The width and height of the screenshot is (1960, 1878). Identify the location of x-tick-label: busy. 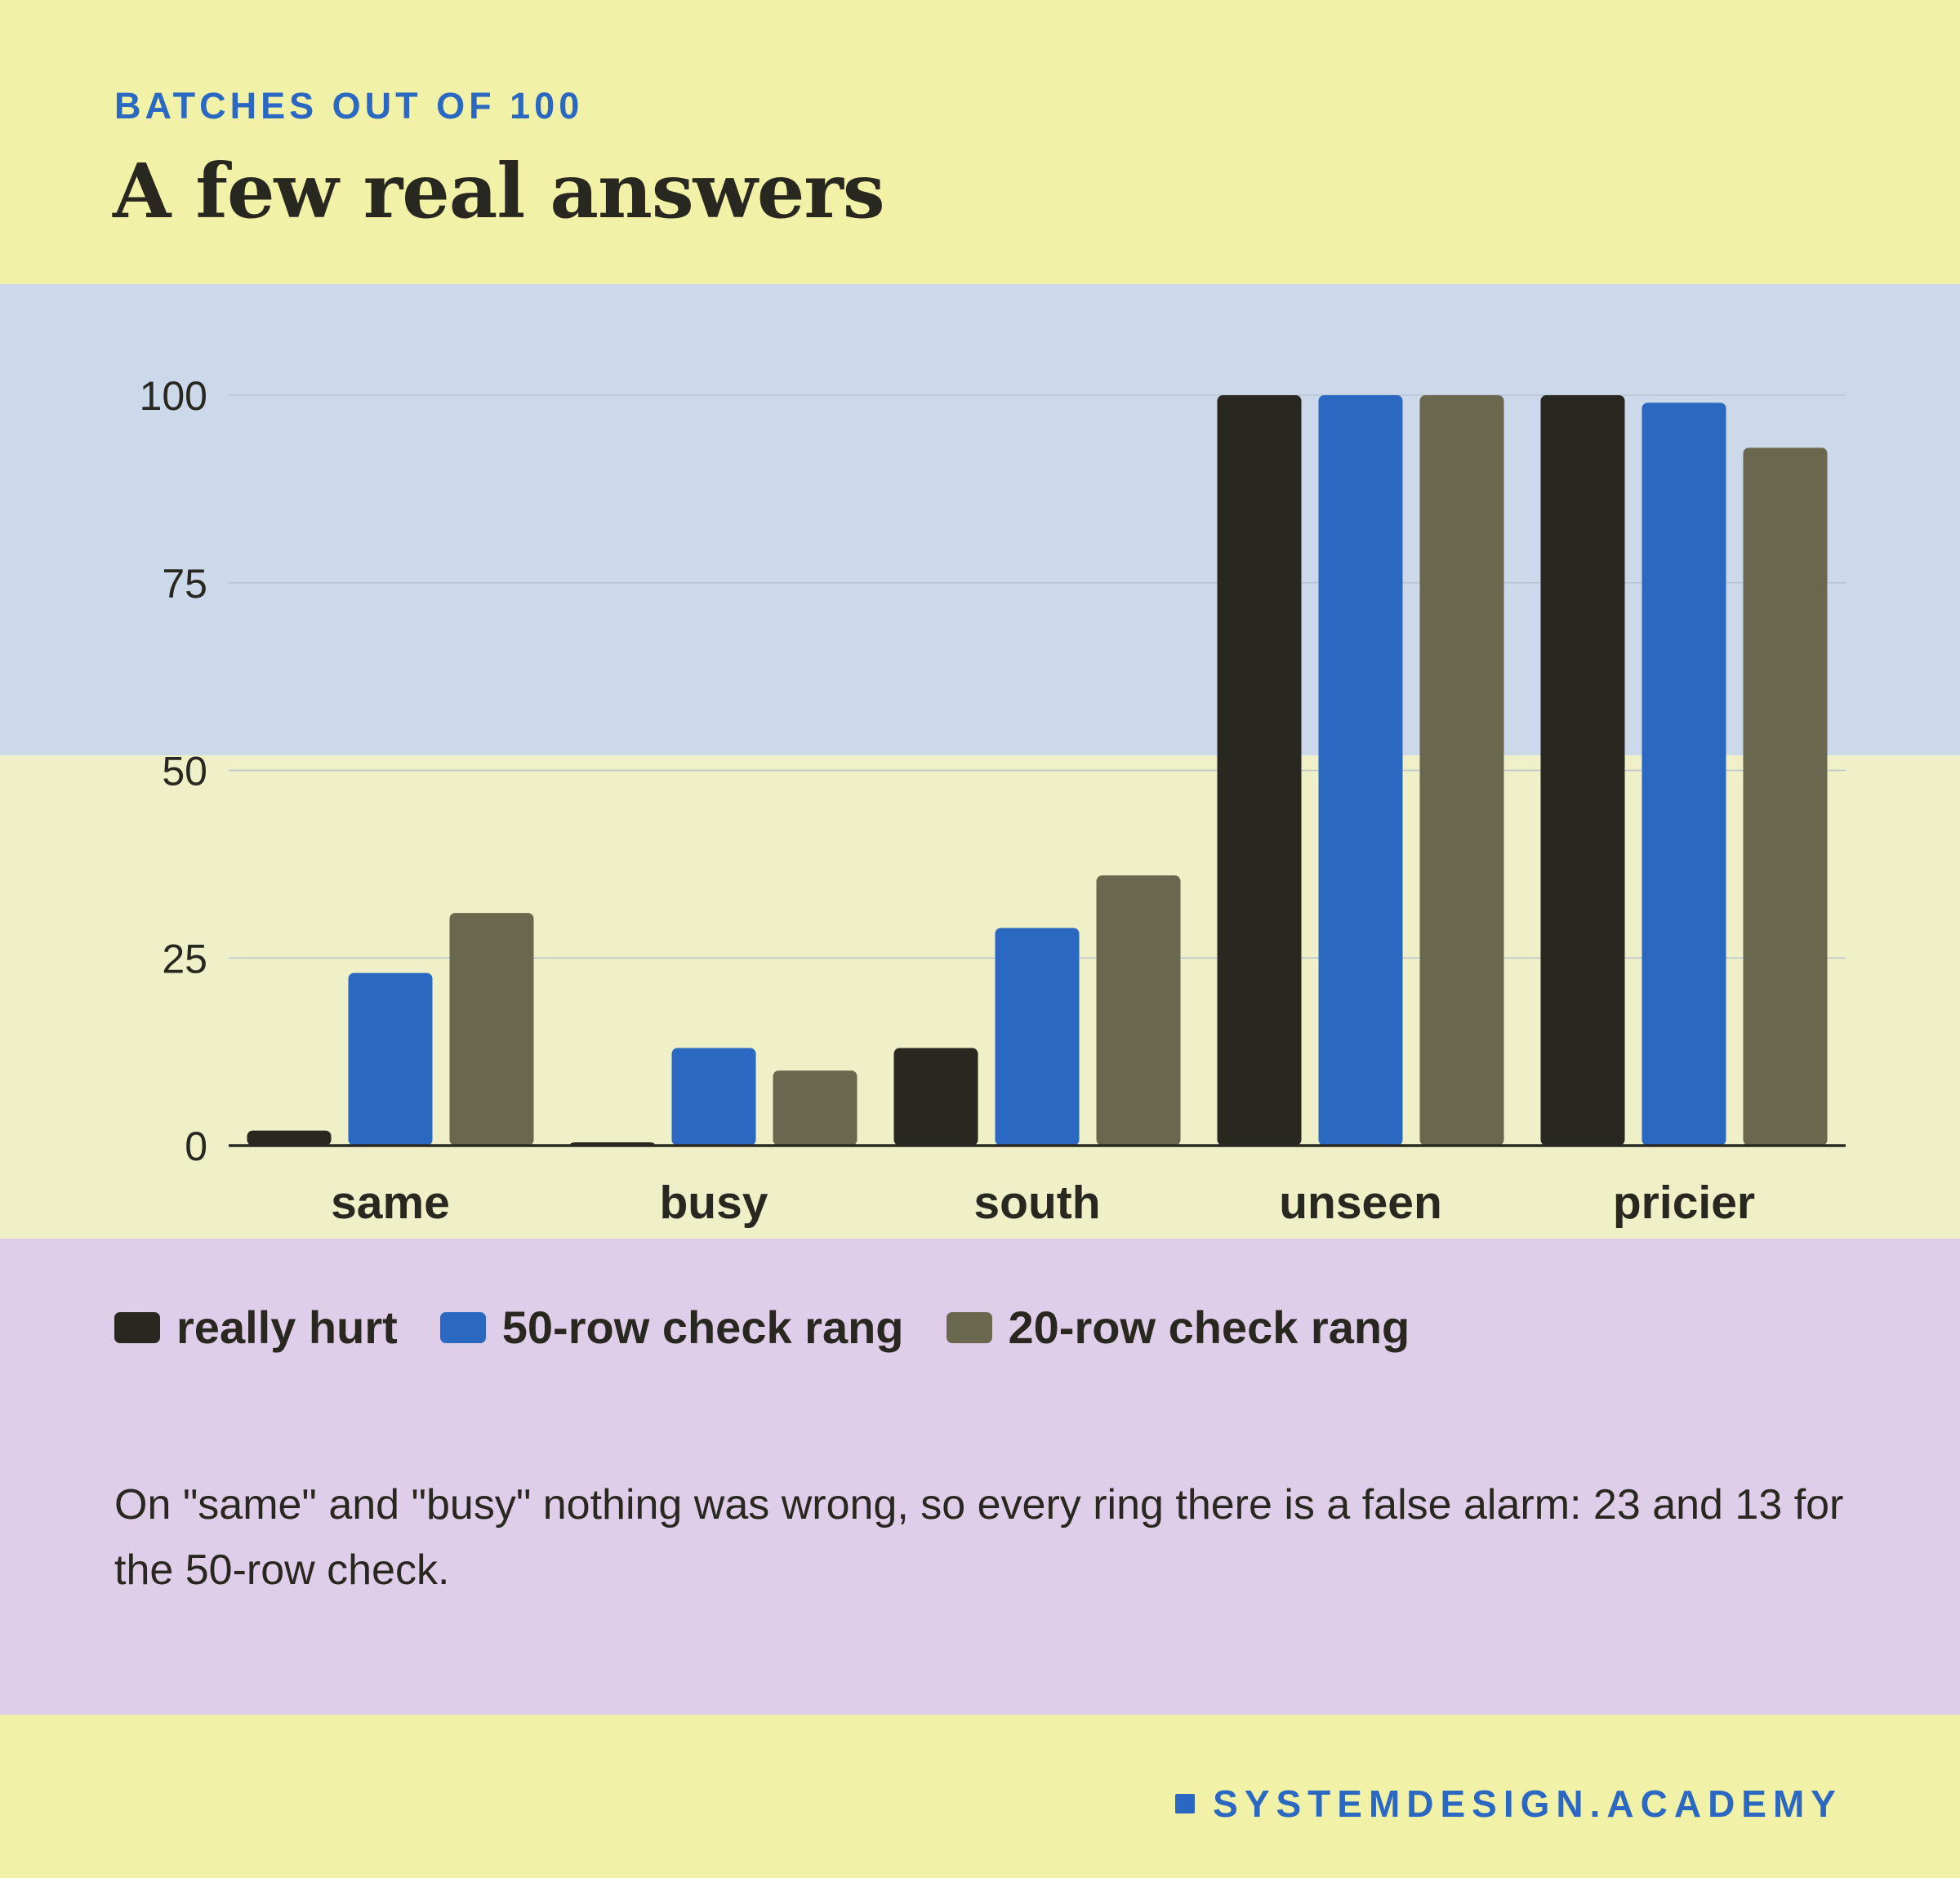
(713, 1203).